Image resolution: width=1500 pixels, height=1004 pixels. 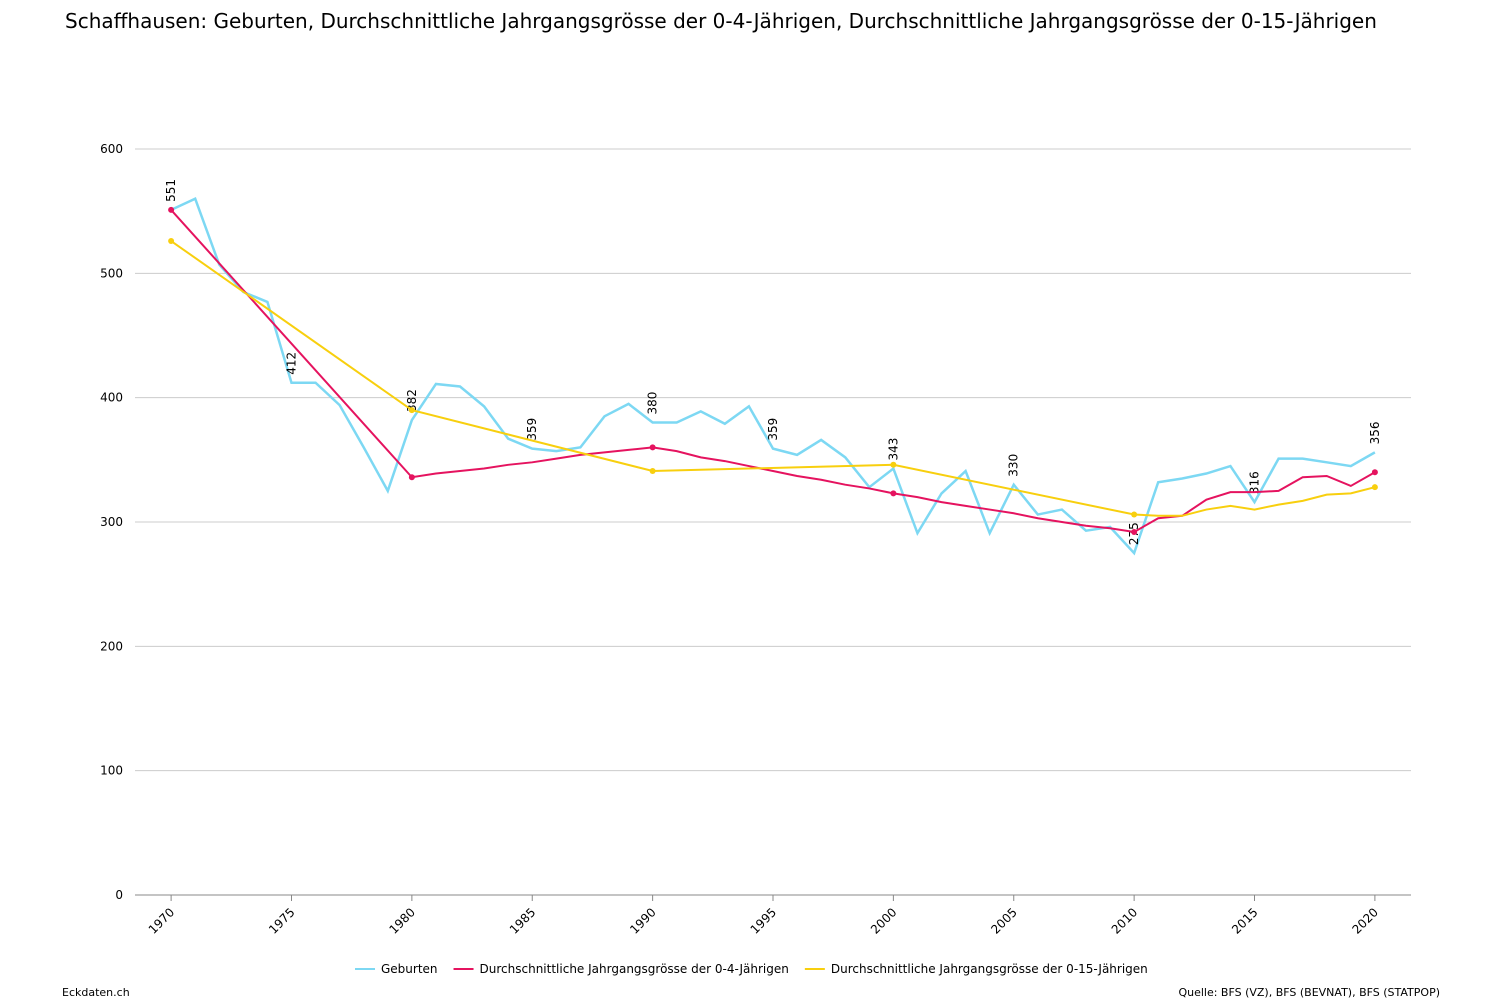 What do you see at coordinates (1365, 920) in the screenshot?
I see `x-tick-label: 2020` at bounding box center [1365, 920].